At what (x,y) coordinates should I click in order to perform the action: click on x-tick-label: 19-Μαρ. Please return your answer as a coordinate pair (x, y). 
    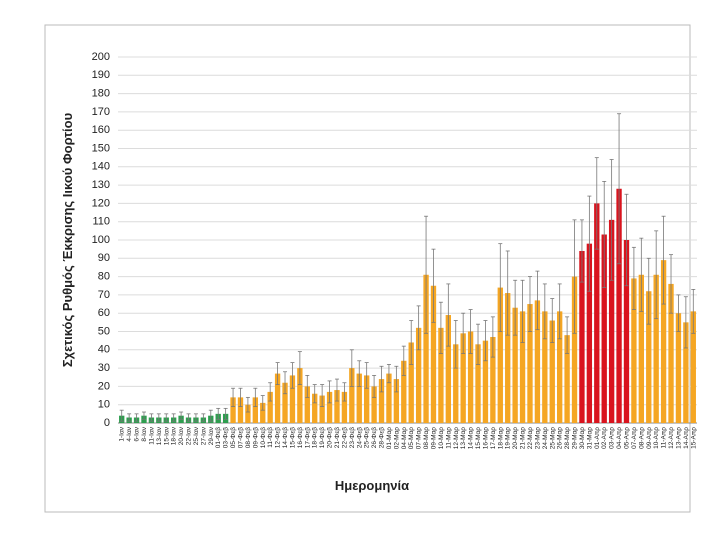
    Looking at the image, I should click on (508, 438).